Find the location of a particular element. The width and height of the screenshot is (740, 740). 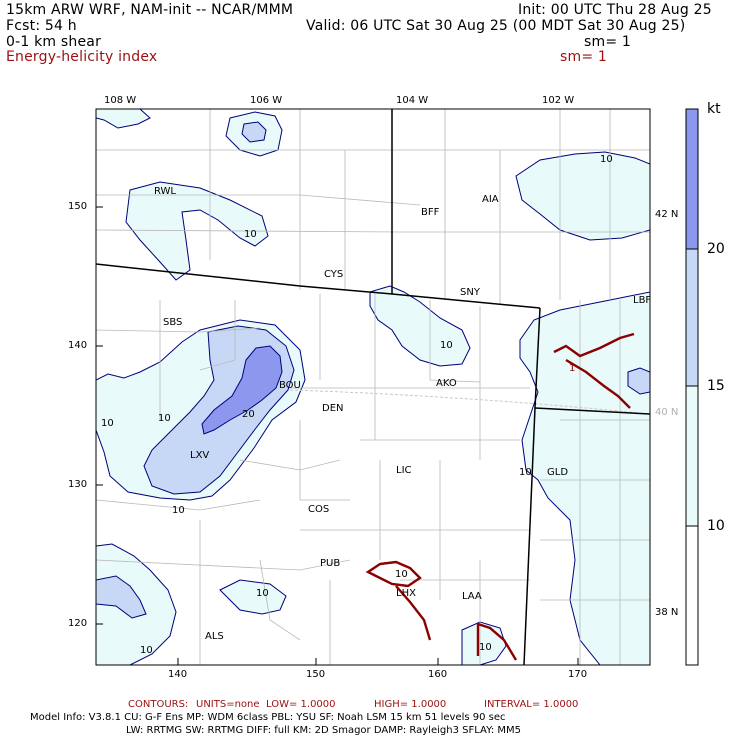

station-lic: LIC is located at coordinates (404, 470).